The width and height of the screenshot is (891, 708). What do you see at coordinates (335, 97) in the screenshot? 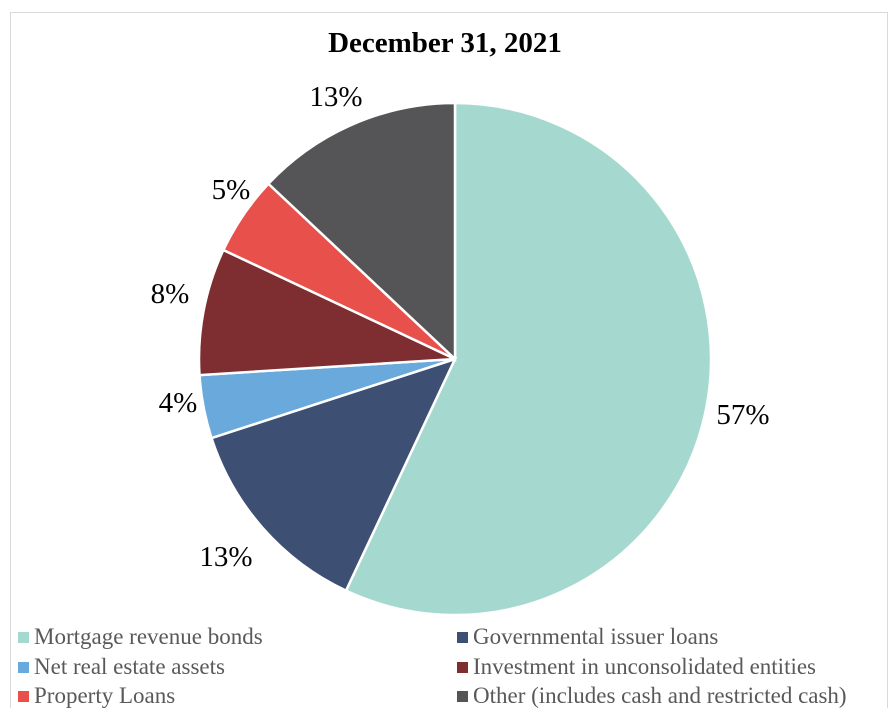
I see `data-label-other-includes-cash-and-restricted-cash: 13%` at bounding box center [335, 97].